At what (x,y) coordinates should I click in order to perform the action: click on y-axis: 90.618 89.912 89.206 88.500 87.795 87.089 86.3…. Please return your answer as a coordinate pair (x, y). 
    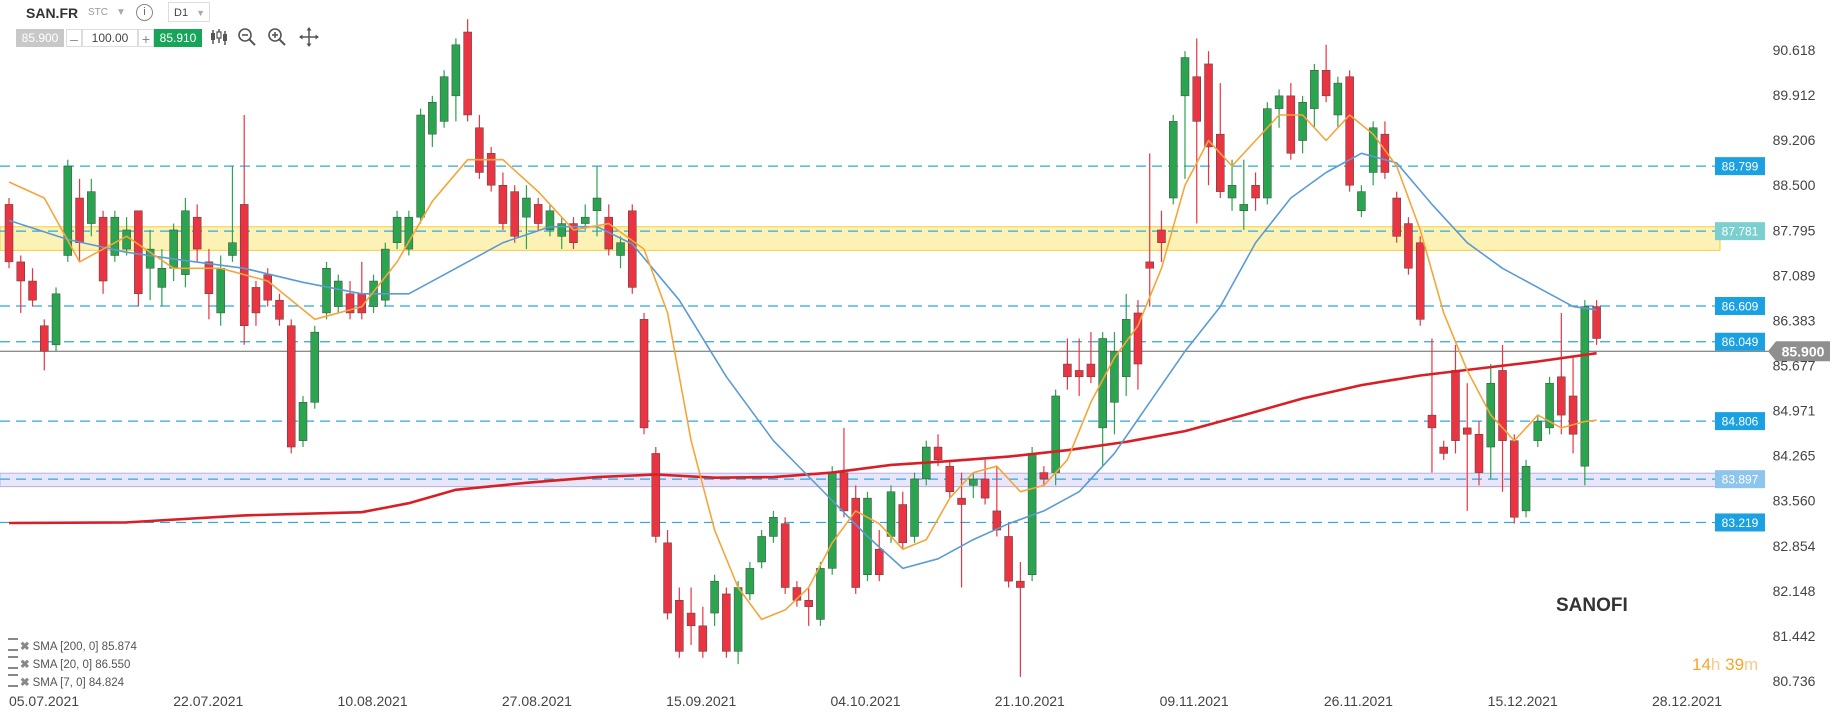
    Looking at the image, I should click on (1794, 365).